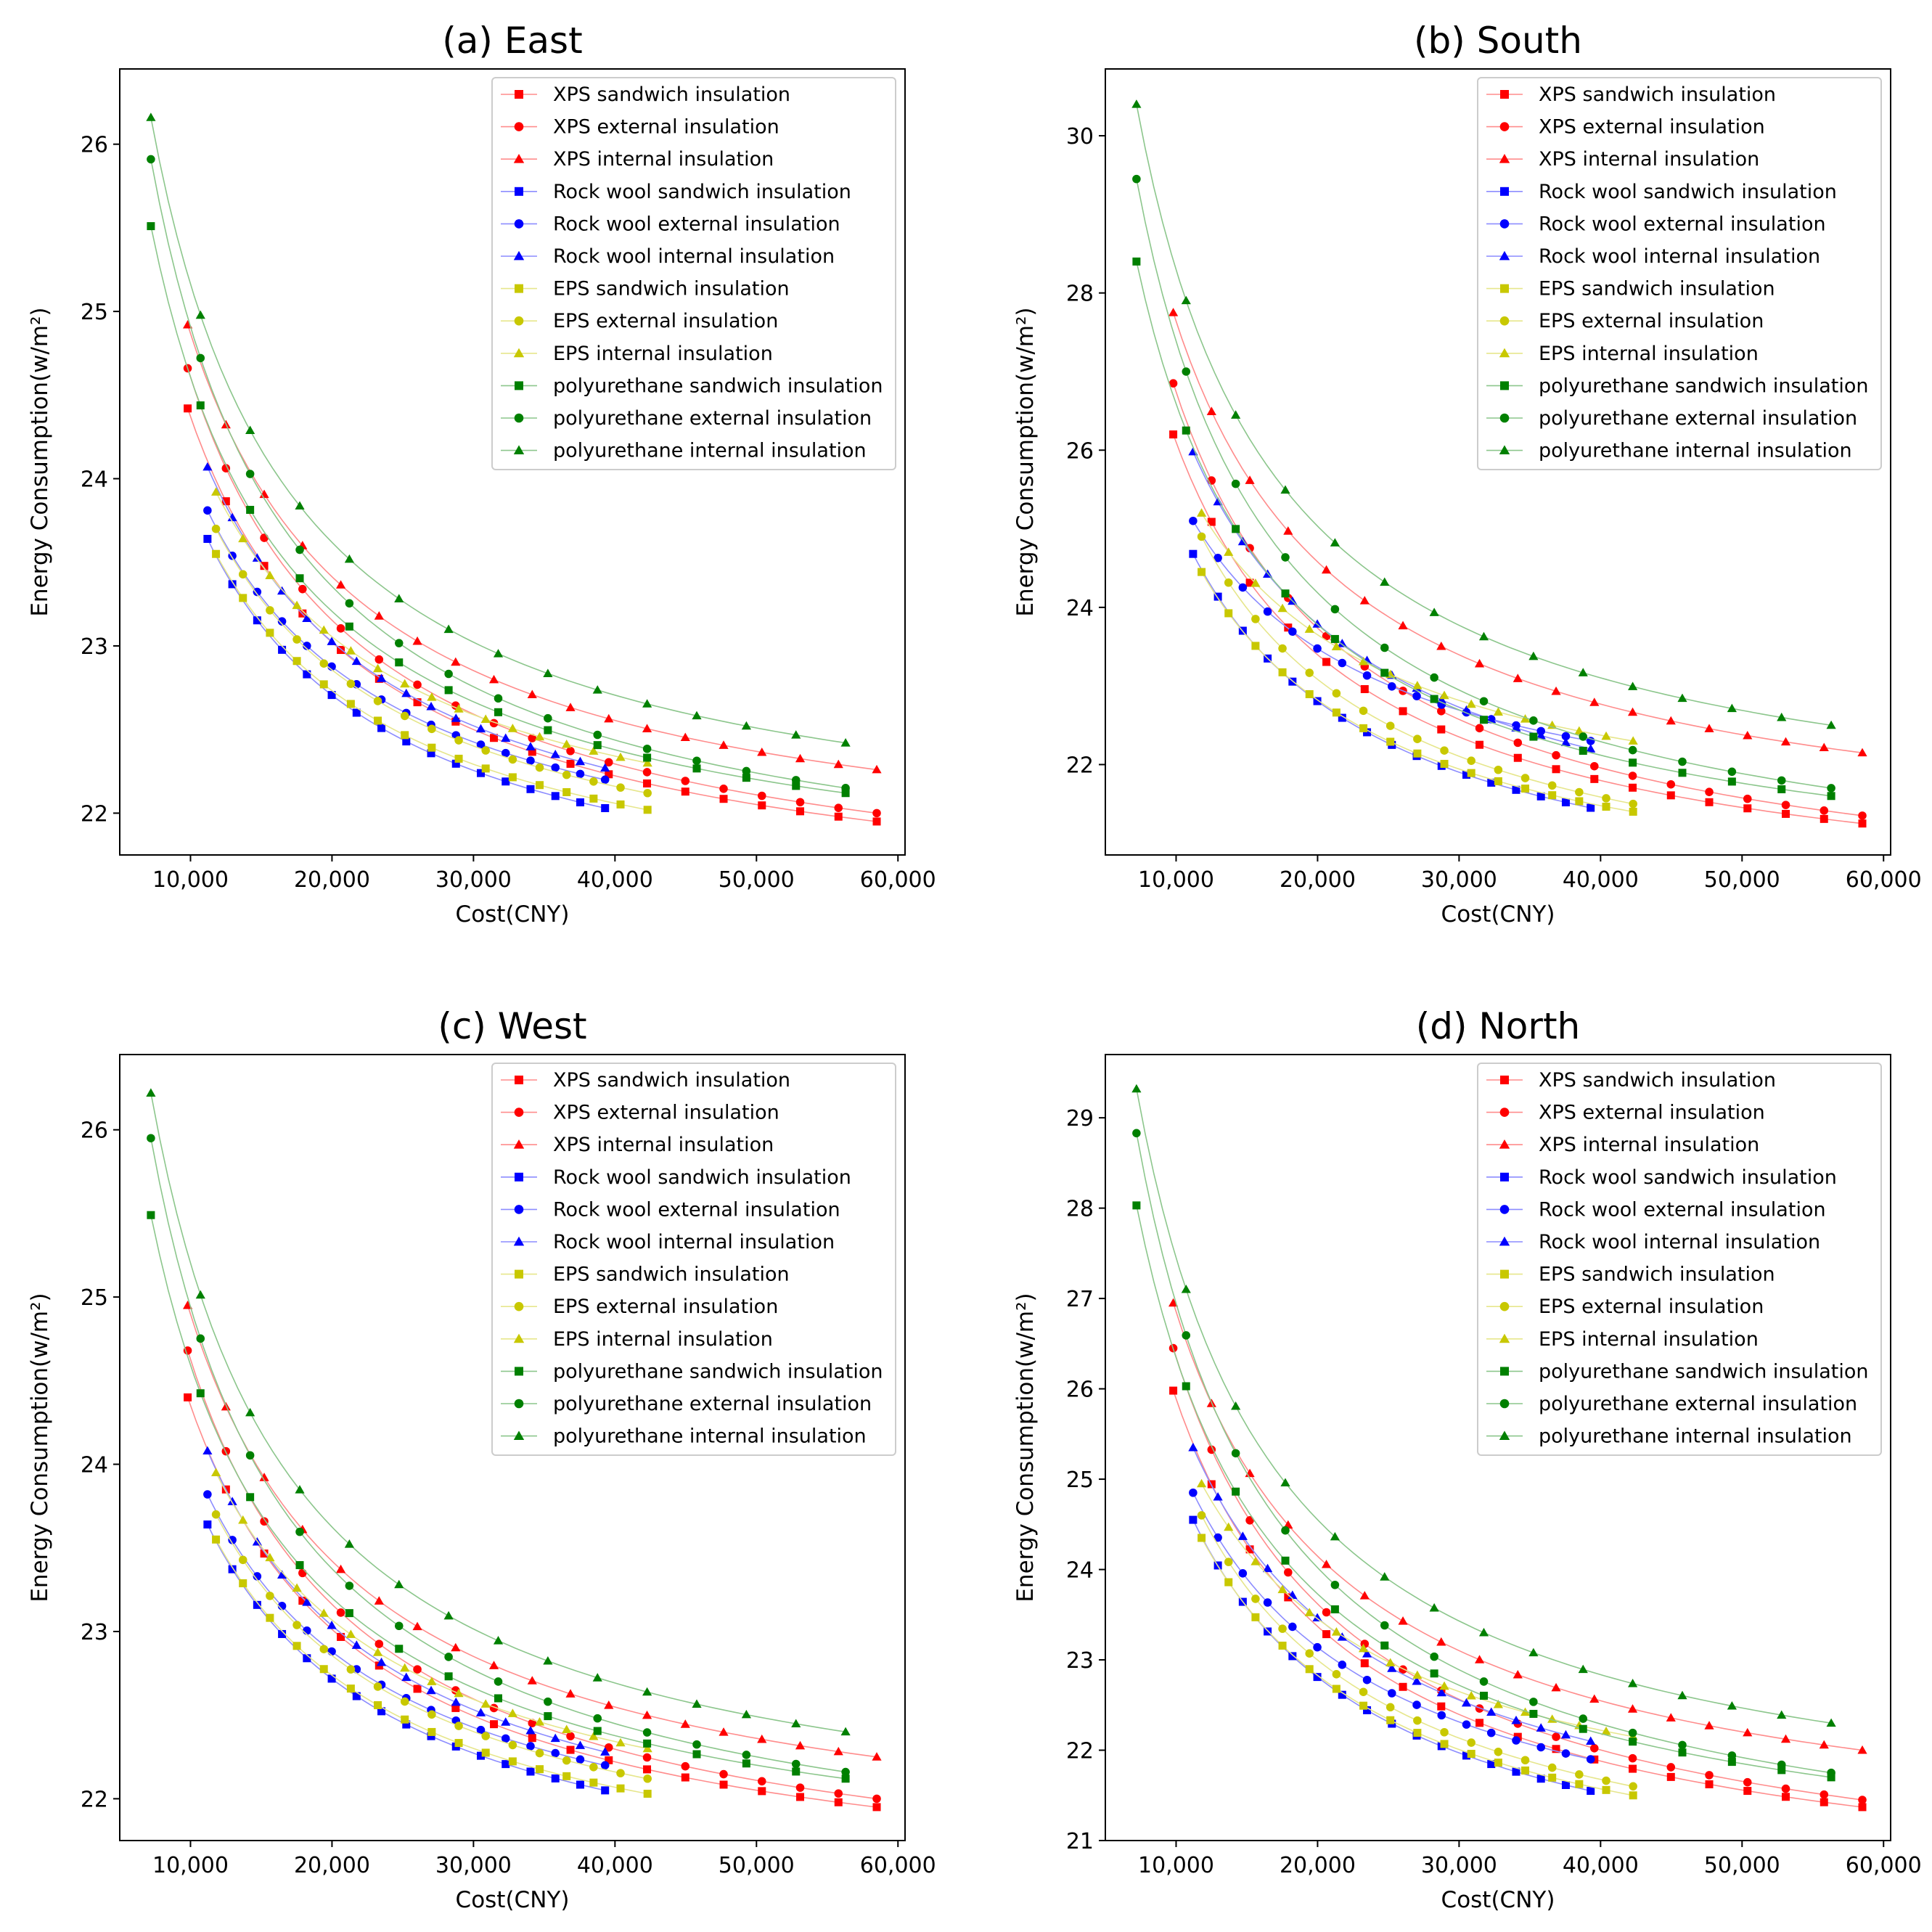 The image size is (1932, 1932). What do you see at coordinates (1884, 1865) in the screenshot?
I see `x-tick-label: 60,000` at bounding box center [1884, 1865].